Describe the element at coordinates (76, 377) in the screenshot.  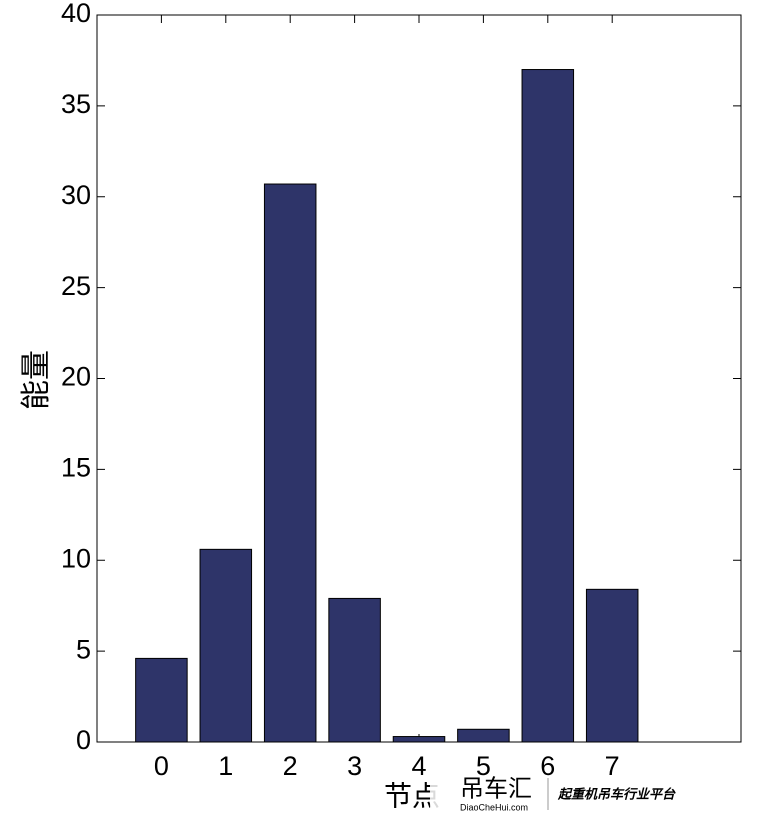
I see `y-tick-label: 20` at that location.